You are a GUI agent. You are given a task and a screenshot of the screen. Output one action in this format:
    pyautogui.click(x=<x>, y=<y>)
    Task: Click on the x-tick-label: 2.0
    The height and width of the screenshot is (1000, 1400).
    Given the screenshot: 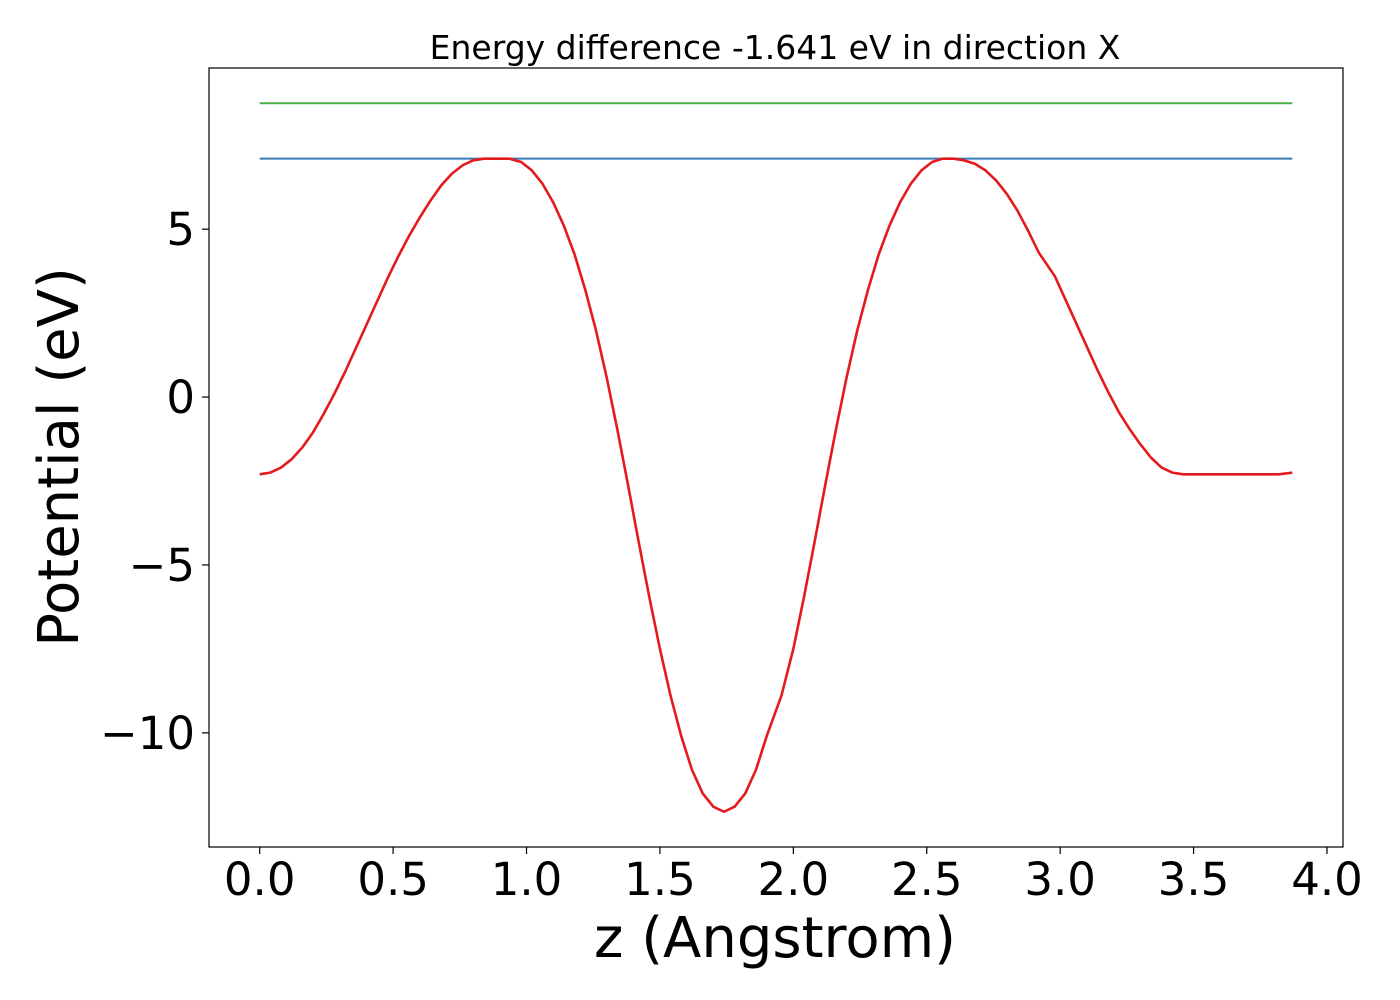 What is the action you would take?
    pyautogui.click(x=794, y=879)
    